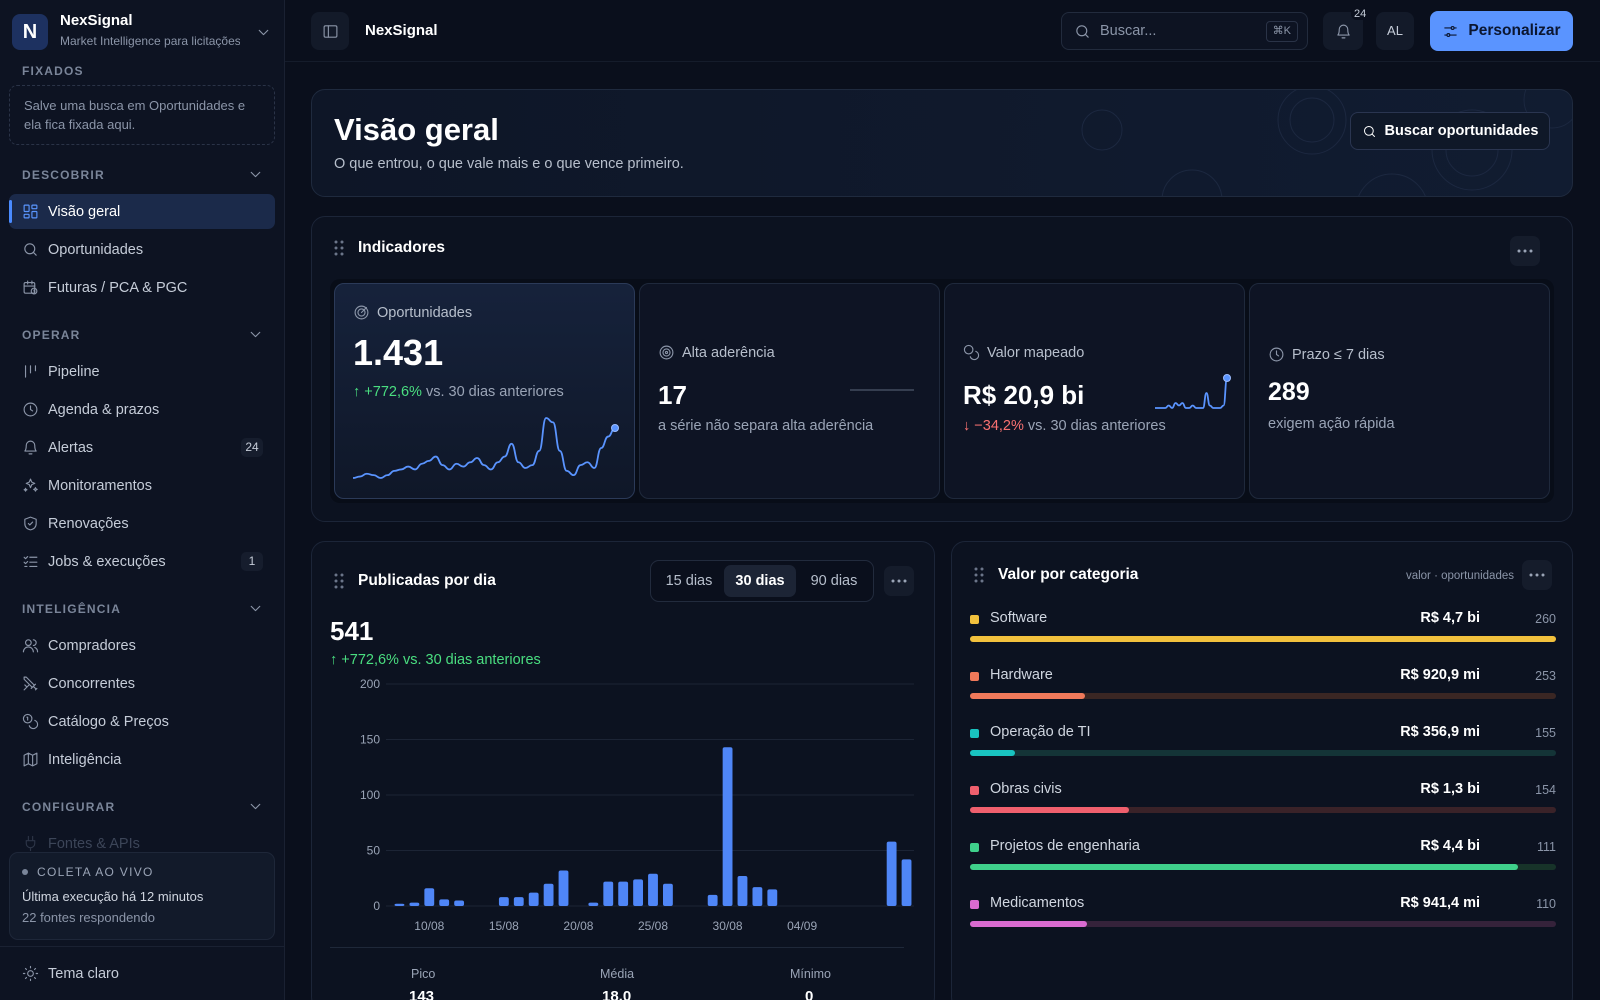  What do you see at coordinates (415, 581) in the screenshot?
I see `daily-header: Publicadas por dia` at bounding box center [415, 581].